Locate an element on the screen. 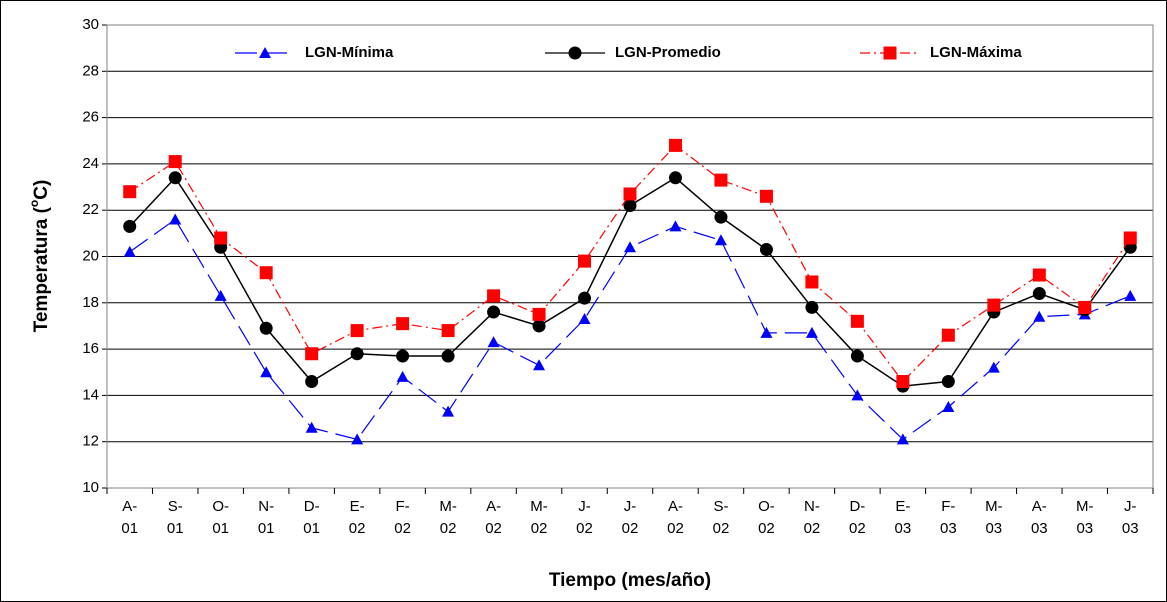 The width and height of the screenshot is (1167, 602). y-tick-label: 14 is located at coordinates (90, 394).